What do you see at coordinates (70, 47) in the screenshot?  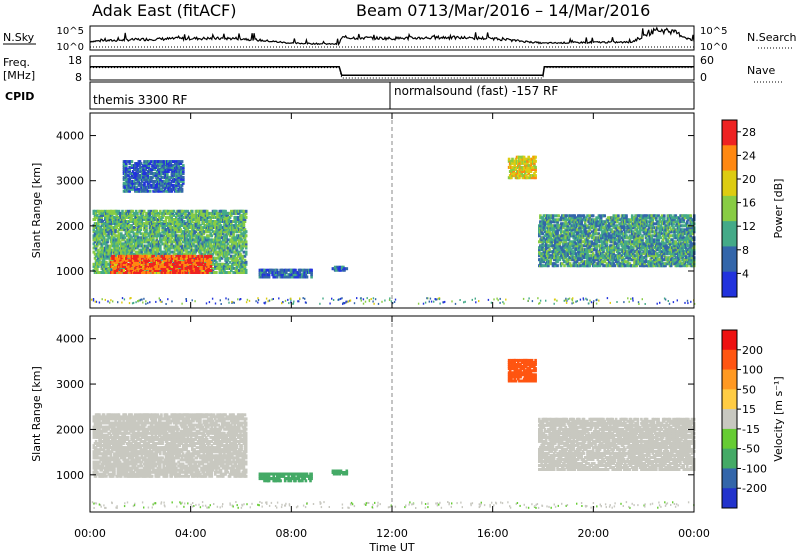 I see `noise-ytick-left: 10^0` at bounding box center [70, 47].